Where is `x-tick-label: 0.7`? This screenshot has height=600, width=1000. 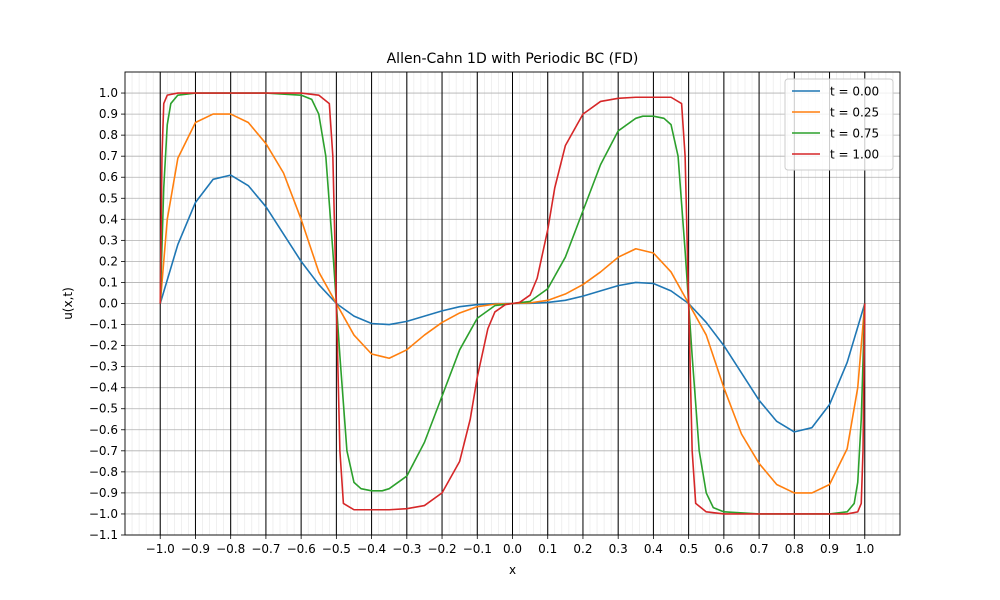 x-tick-label: 0.7 is located at coordinates (759, 549).